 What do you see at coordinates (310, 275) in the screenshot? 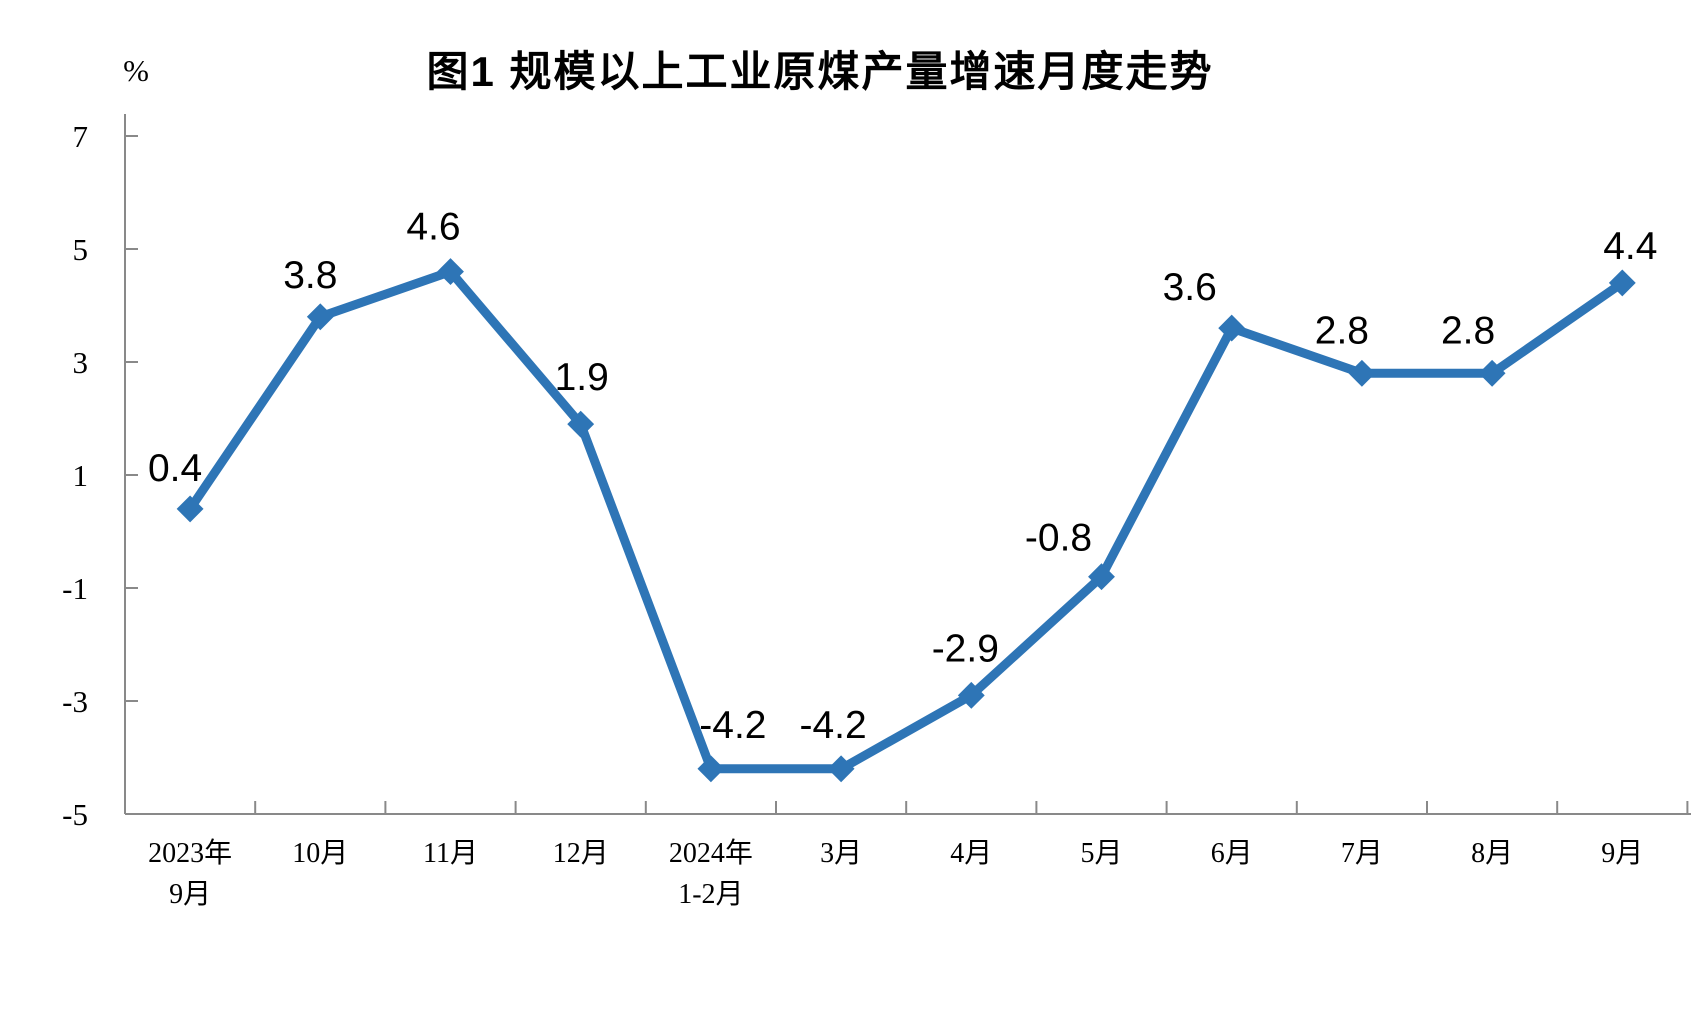
I see `data-label: 3.8` at bounding box center [310, 275].